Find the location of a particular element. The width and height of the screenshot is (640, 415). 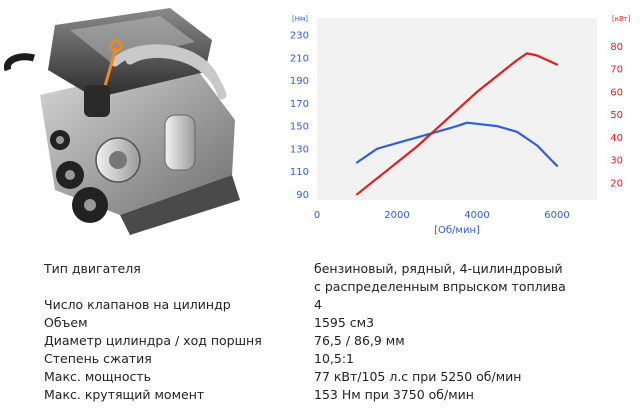

power-series-line is located at coordinates (457, 124).